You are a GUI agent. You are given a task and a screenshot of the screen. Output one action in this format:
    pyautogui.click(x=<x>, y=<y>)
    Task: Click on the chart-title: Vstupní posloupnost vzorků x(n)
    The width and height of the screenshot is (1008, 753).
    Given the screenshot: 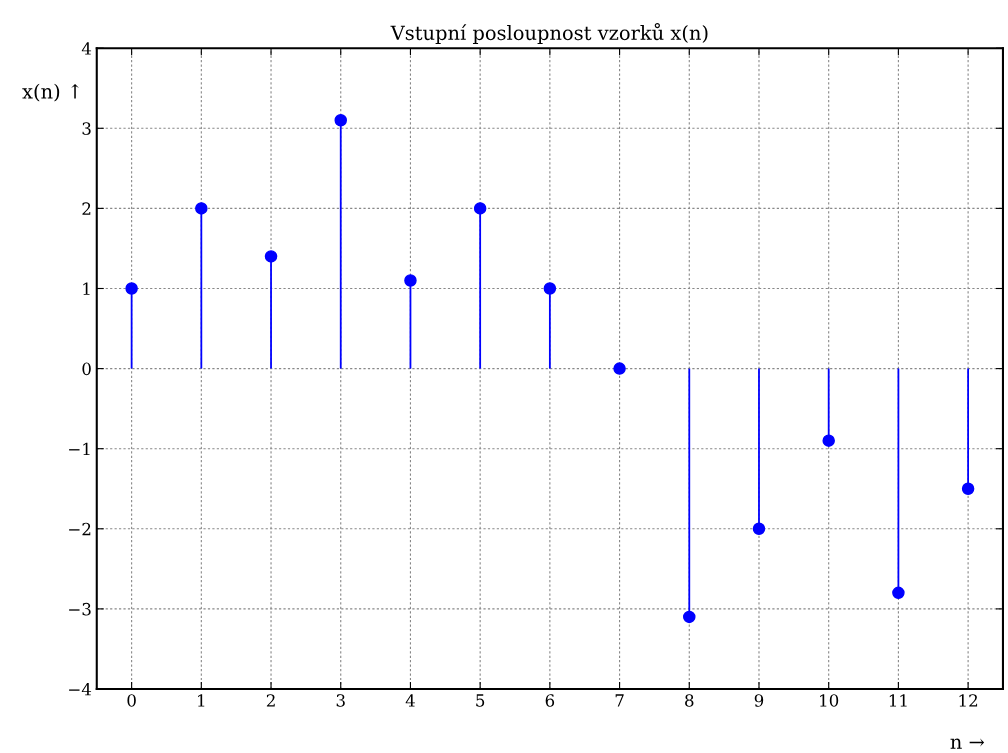 What is the action you would take?
    pyautogui.click(x=549, y=33)
    